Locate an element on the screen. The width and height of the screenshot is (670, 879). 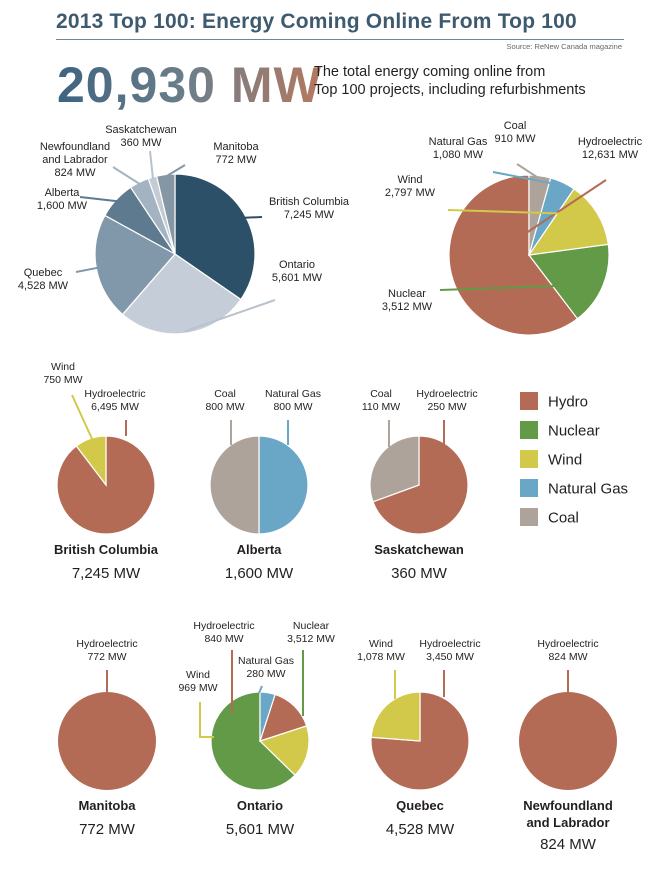
province-label-alberta: Alberta is located at coordinates (63, 193).